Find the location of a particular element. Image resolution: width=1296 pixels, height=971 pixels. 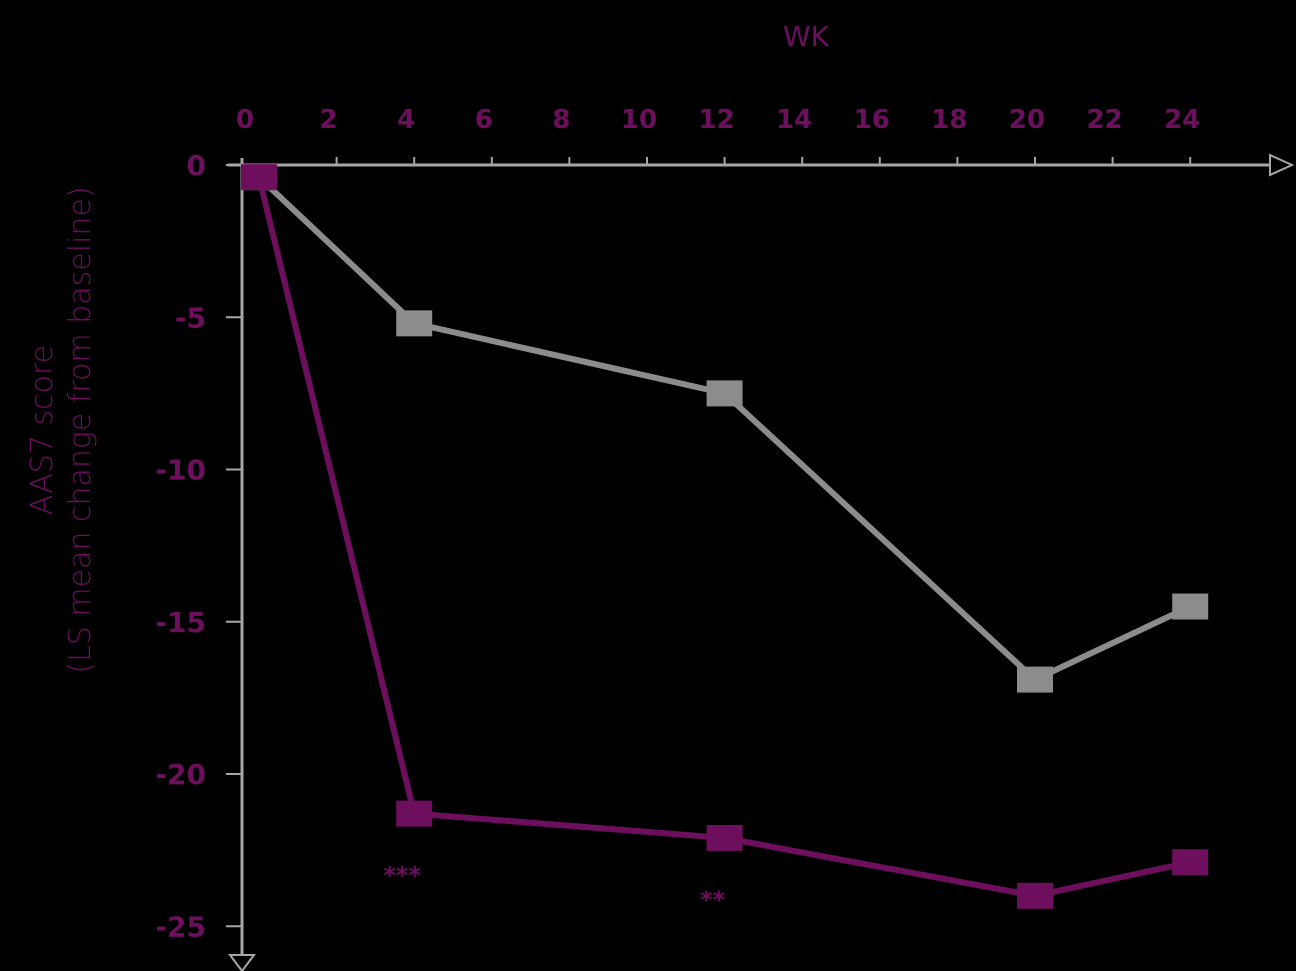

x-tick-label: 4 is located at coordinates (406, 120).